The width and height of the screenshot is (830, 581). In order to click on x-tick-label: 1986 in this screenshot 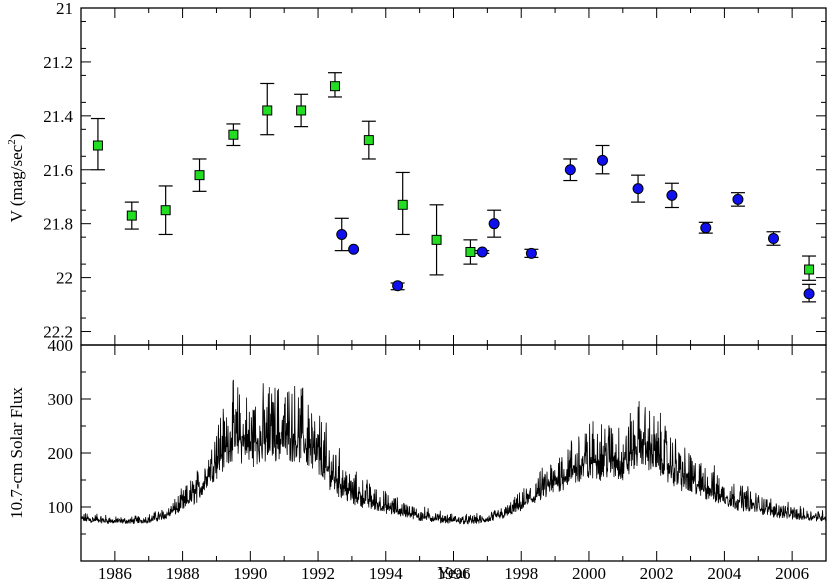, I will do `click(115, 572)`.